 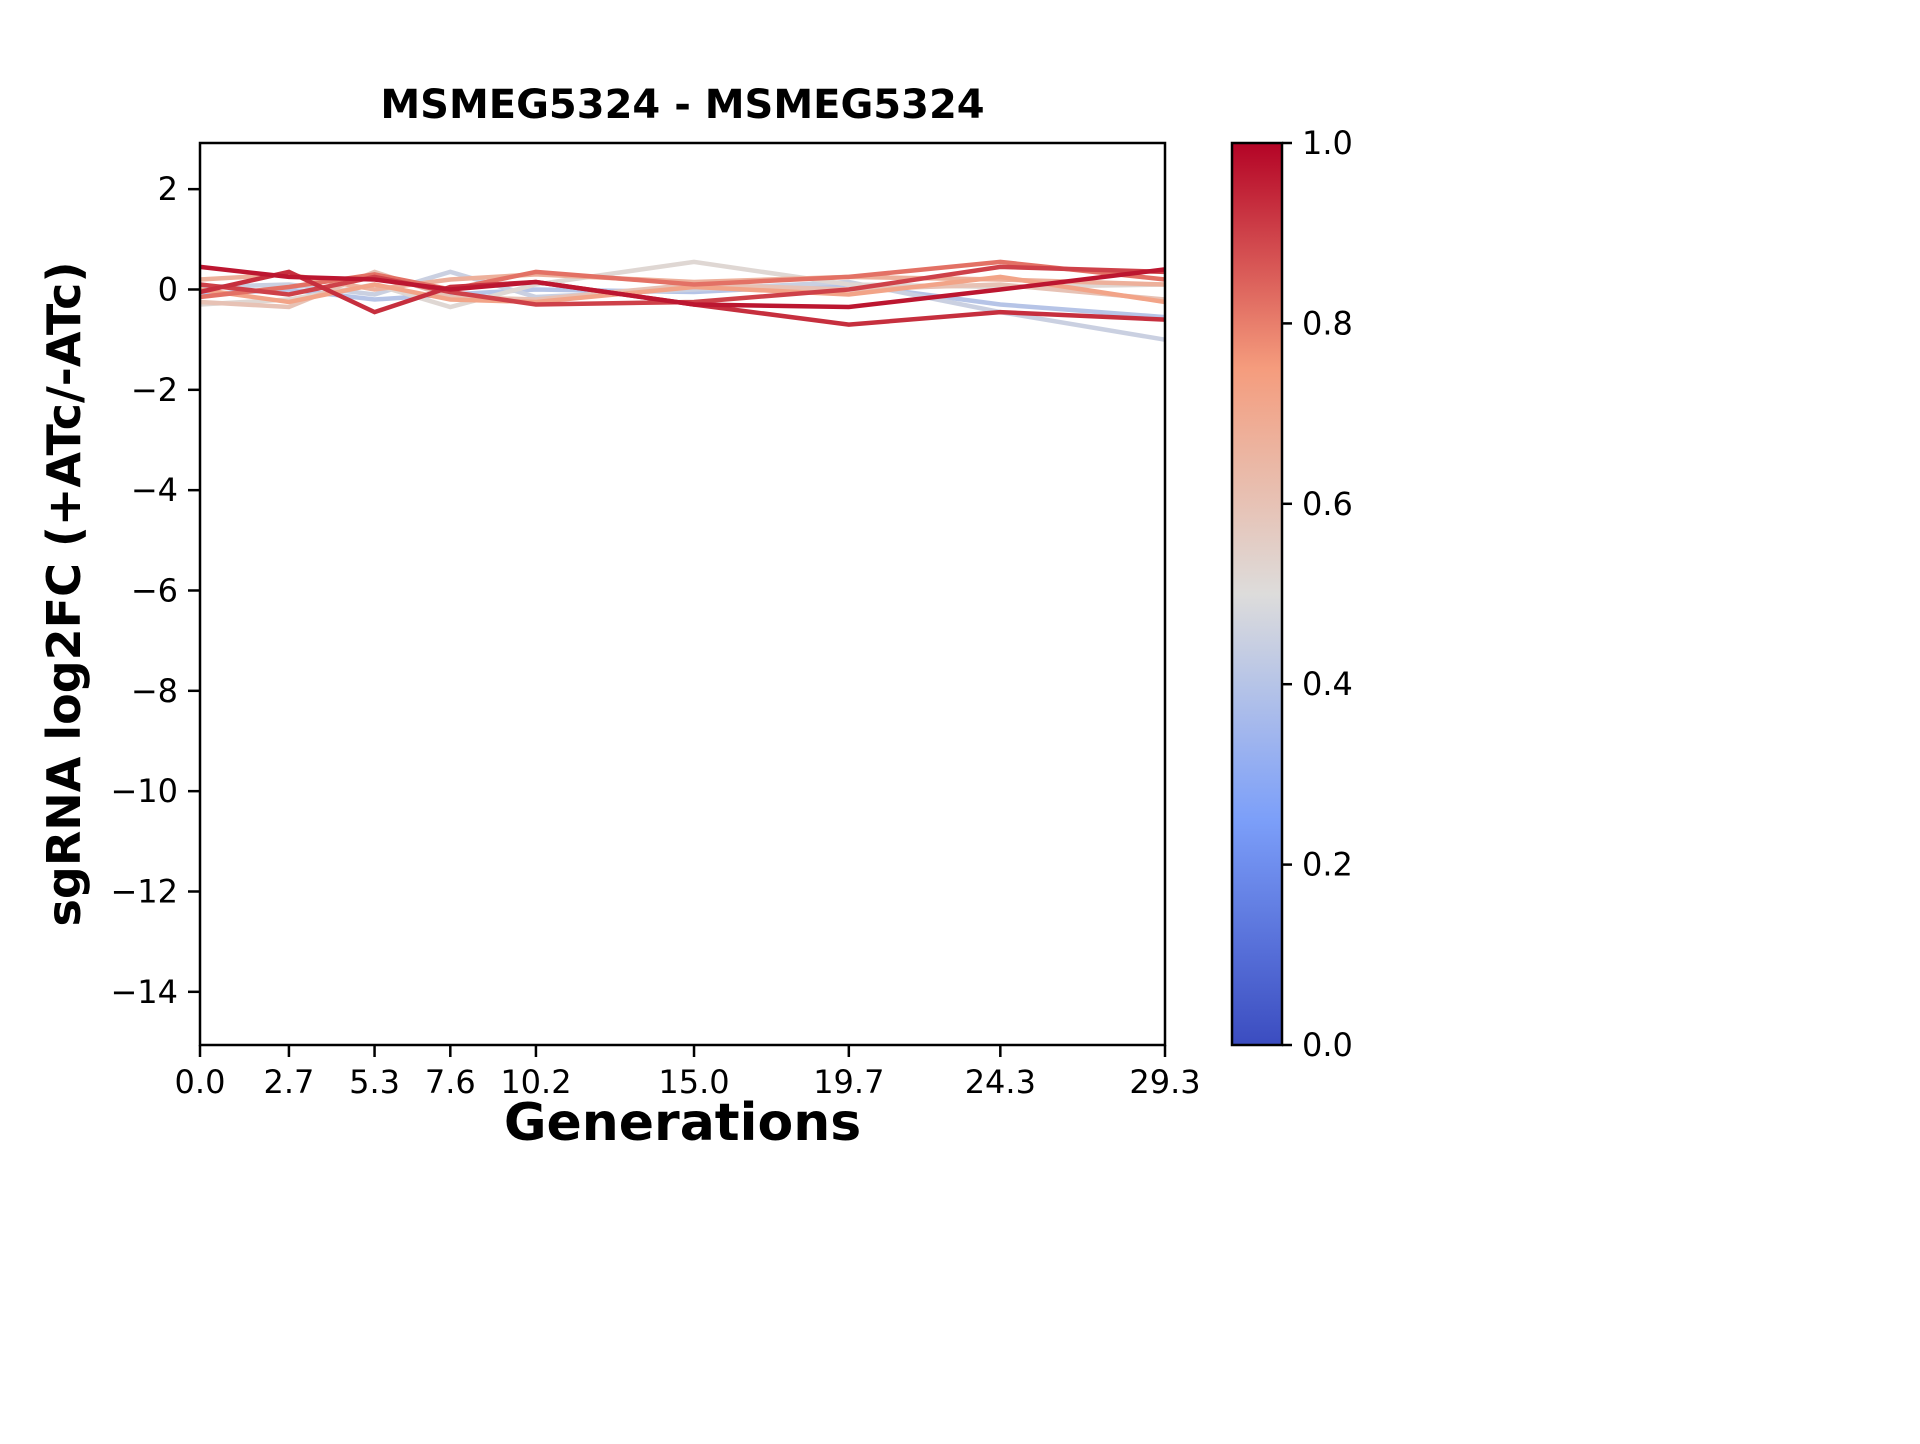 What do you see at coordinates (682, 1123) in the screenshot?
I see `x-axis-label: Generations` at bounding box center [682, 1123].